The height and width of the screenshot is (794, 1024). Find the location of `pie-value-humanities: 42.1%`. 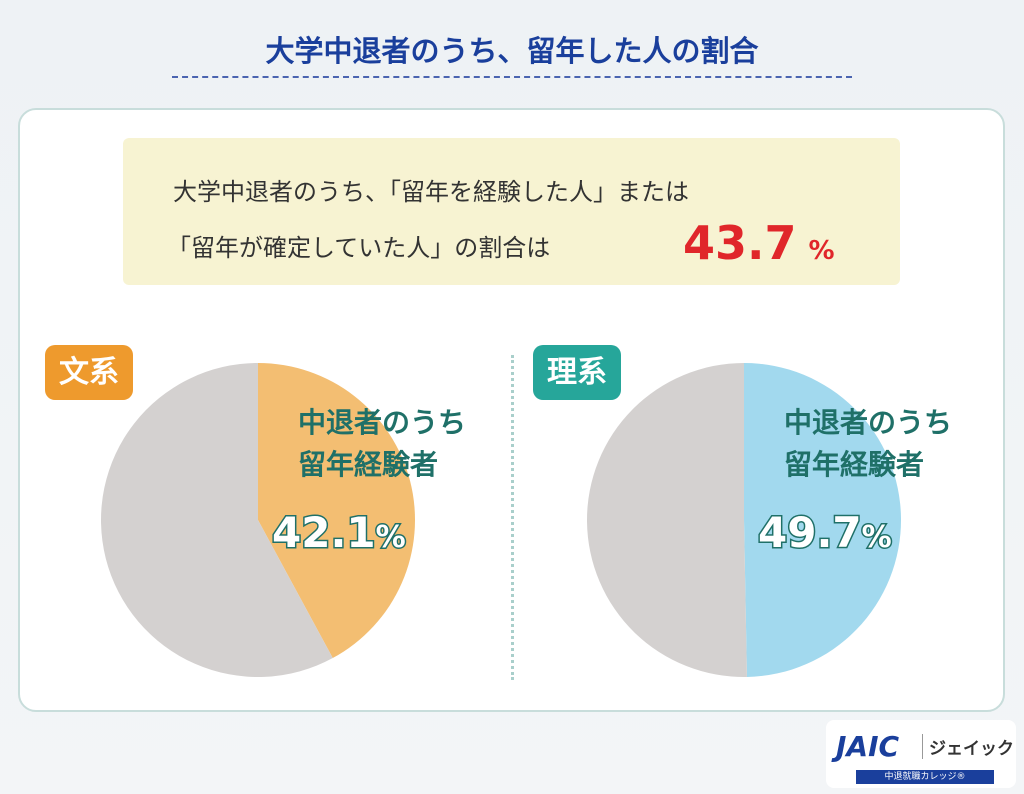

pie-value-humanities: 42.1% is located at coordinates (339, 533).